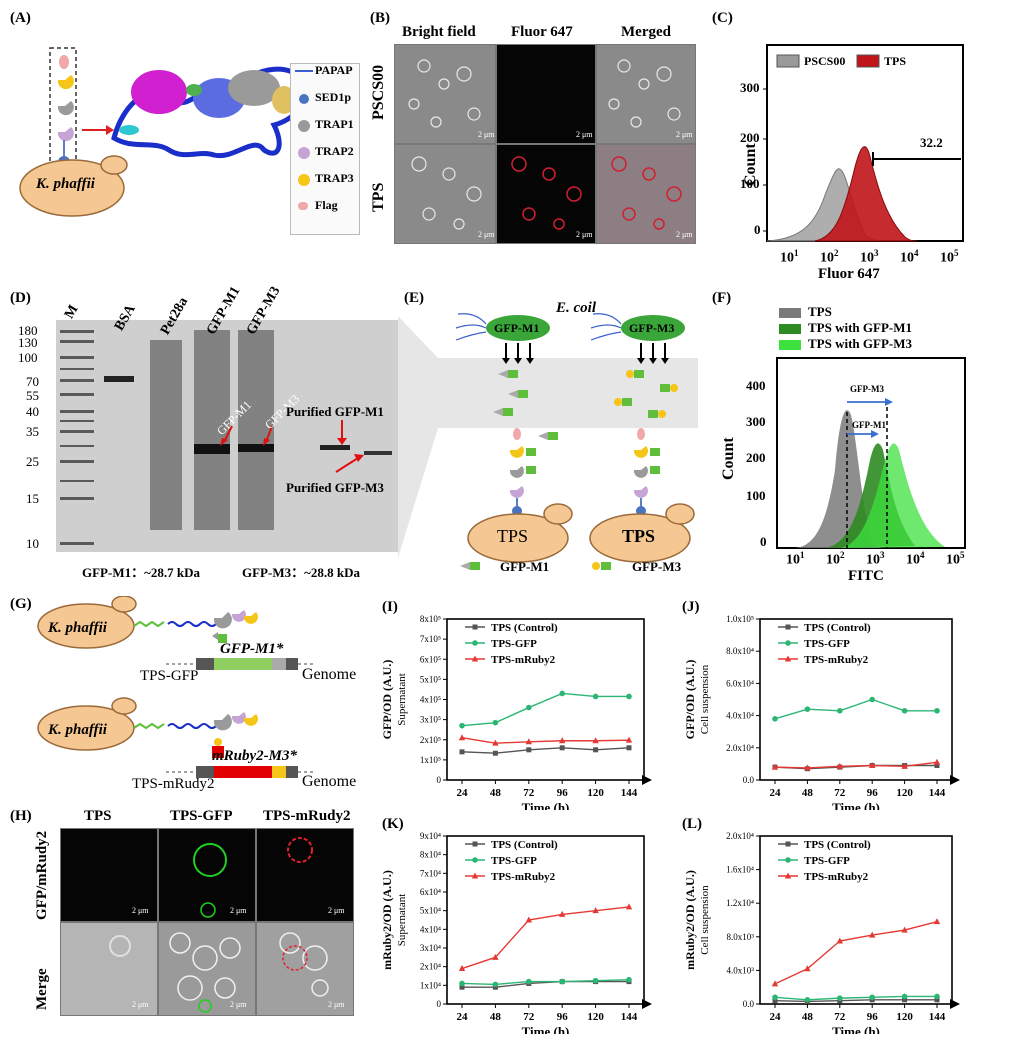  I want to click on xtick-c: 10¹, so click(789, 257).